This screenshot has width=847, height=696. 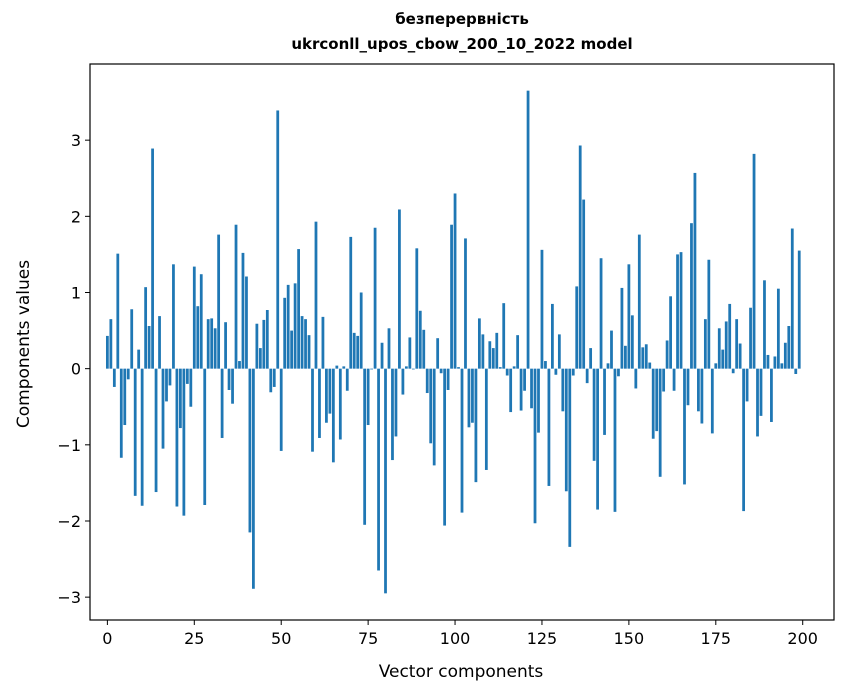 I want to click on y-tick-label: 0, so click(x=76, y=369).